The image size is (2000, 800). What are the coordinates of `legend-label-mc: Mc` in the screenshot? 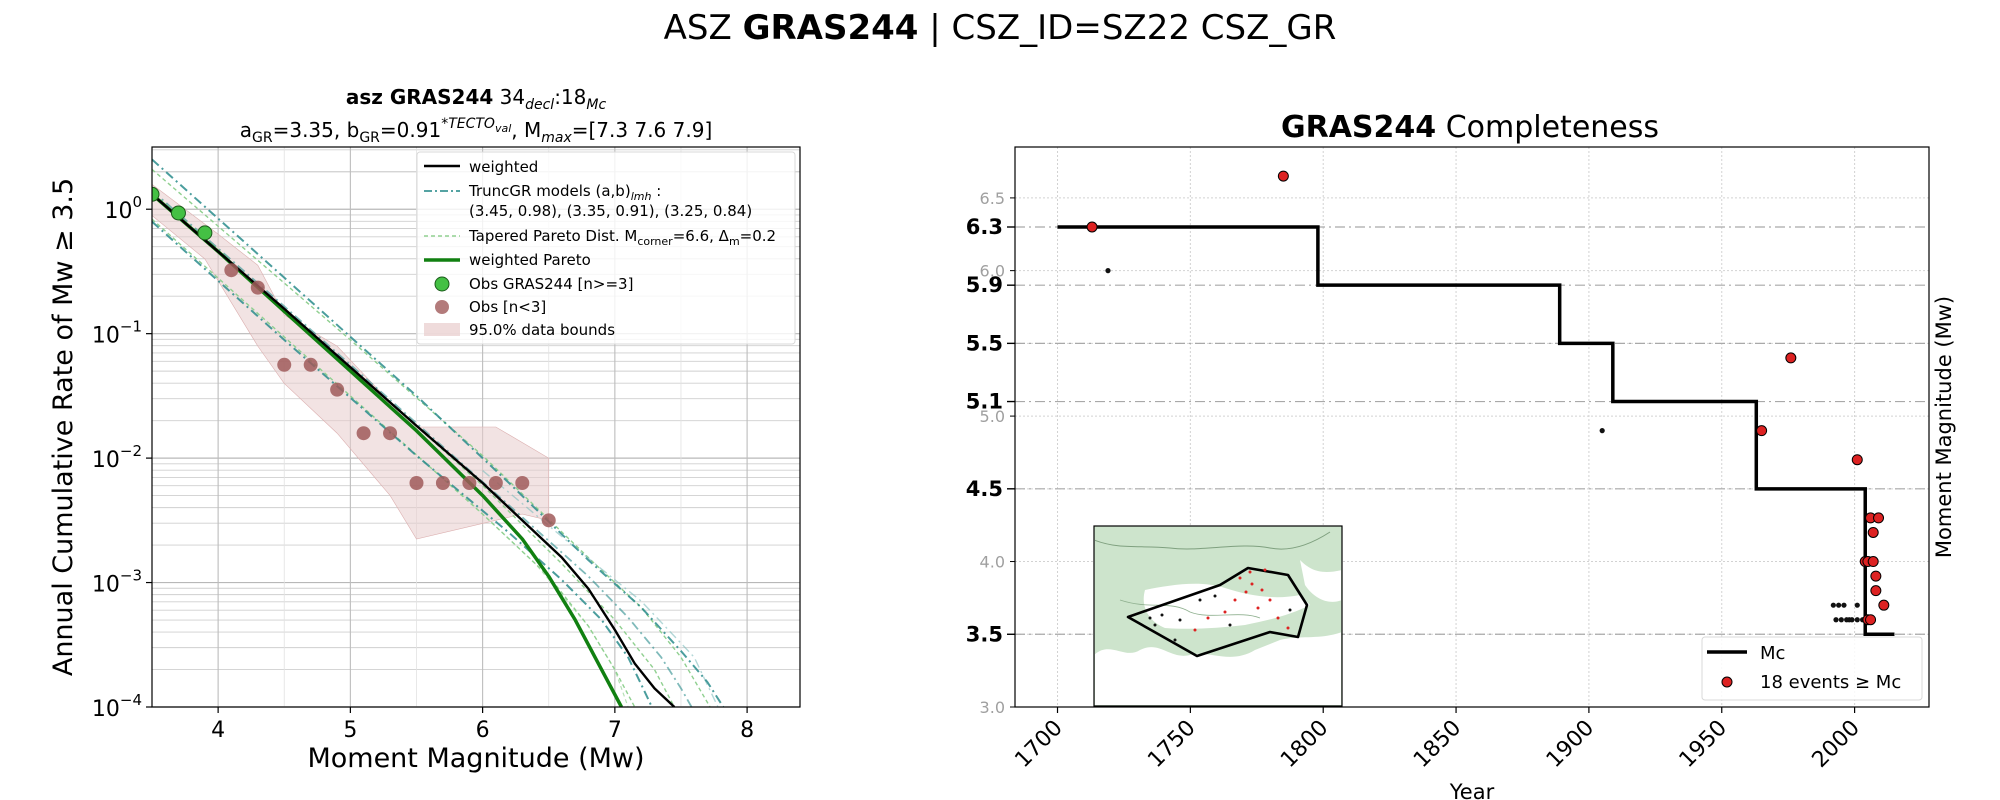 It's located at (1772, 653).